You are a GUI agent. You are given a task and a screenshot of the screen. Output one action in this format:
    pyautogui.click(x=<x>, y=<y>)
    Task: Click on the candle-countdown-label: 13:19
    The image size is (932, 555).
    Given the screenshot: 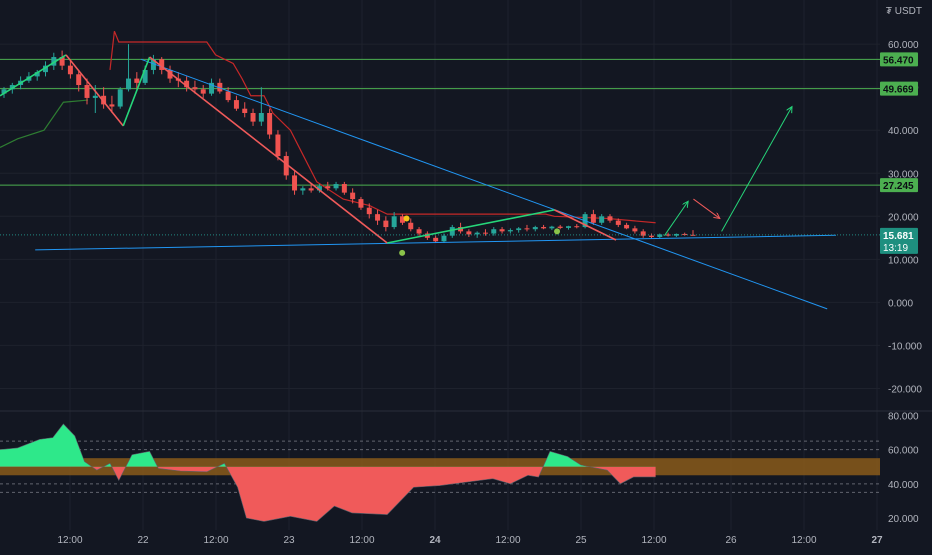 What is the action you would take?
    pyautogui.click(x=895, y=248)
    